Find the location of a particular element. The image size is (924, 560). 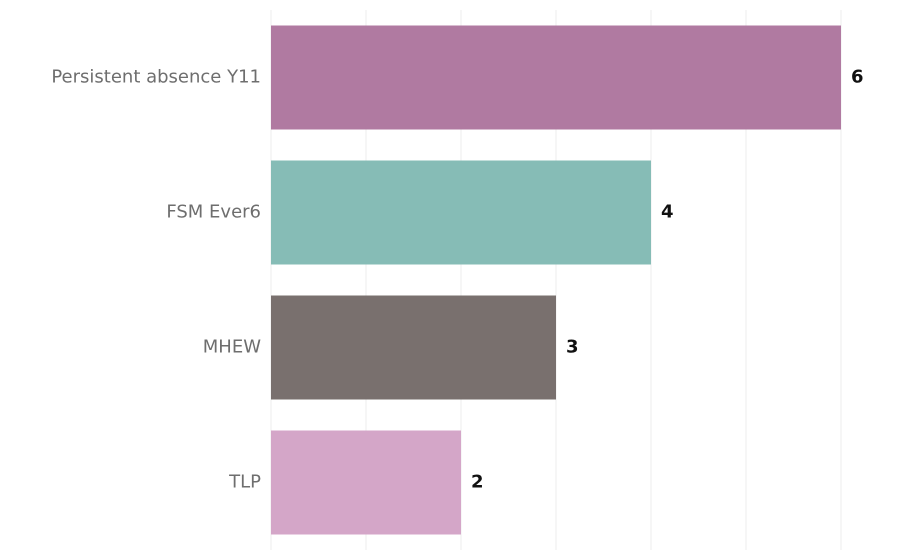

value-label: 4 is located at coordinates (667, 212).